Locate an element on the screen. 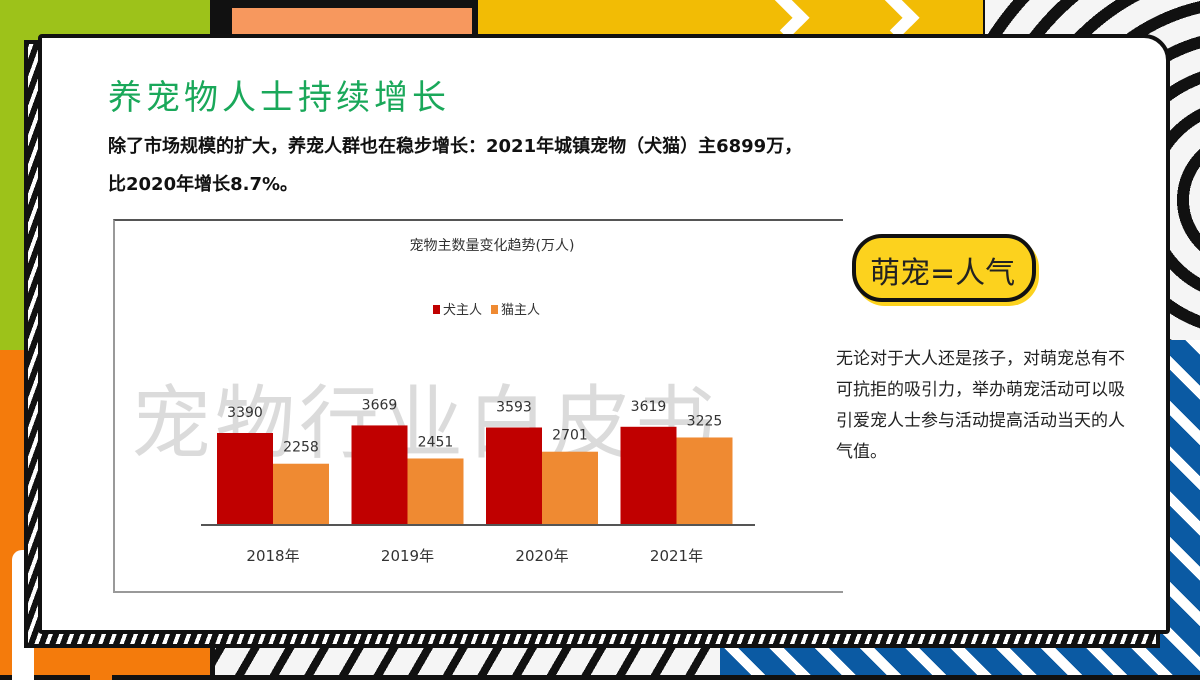  data-label: 2258 is located at coordinates (301, 448).